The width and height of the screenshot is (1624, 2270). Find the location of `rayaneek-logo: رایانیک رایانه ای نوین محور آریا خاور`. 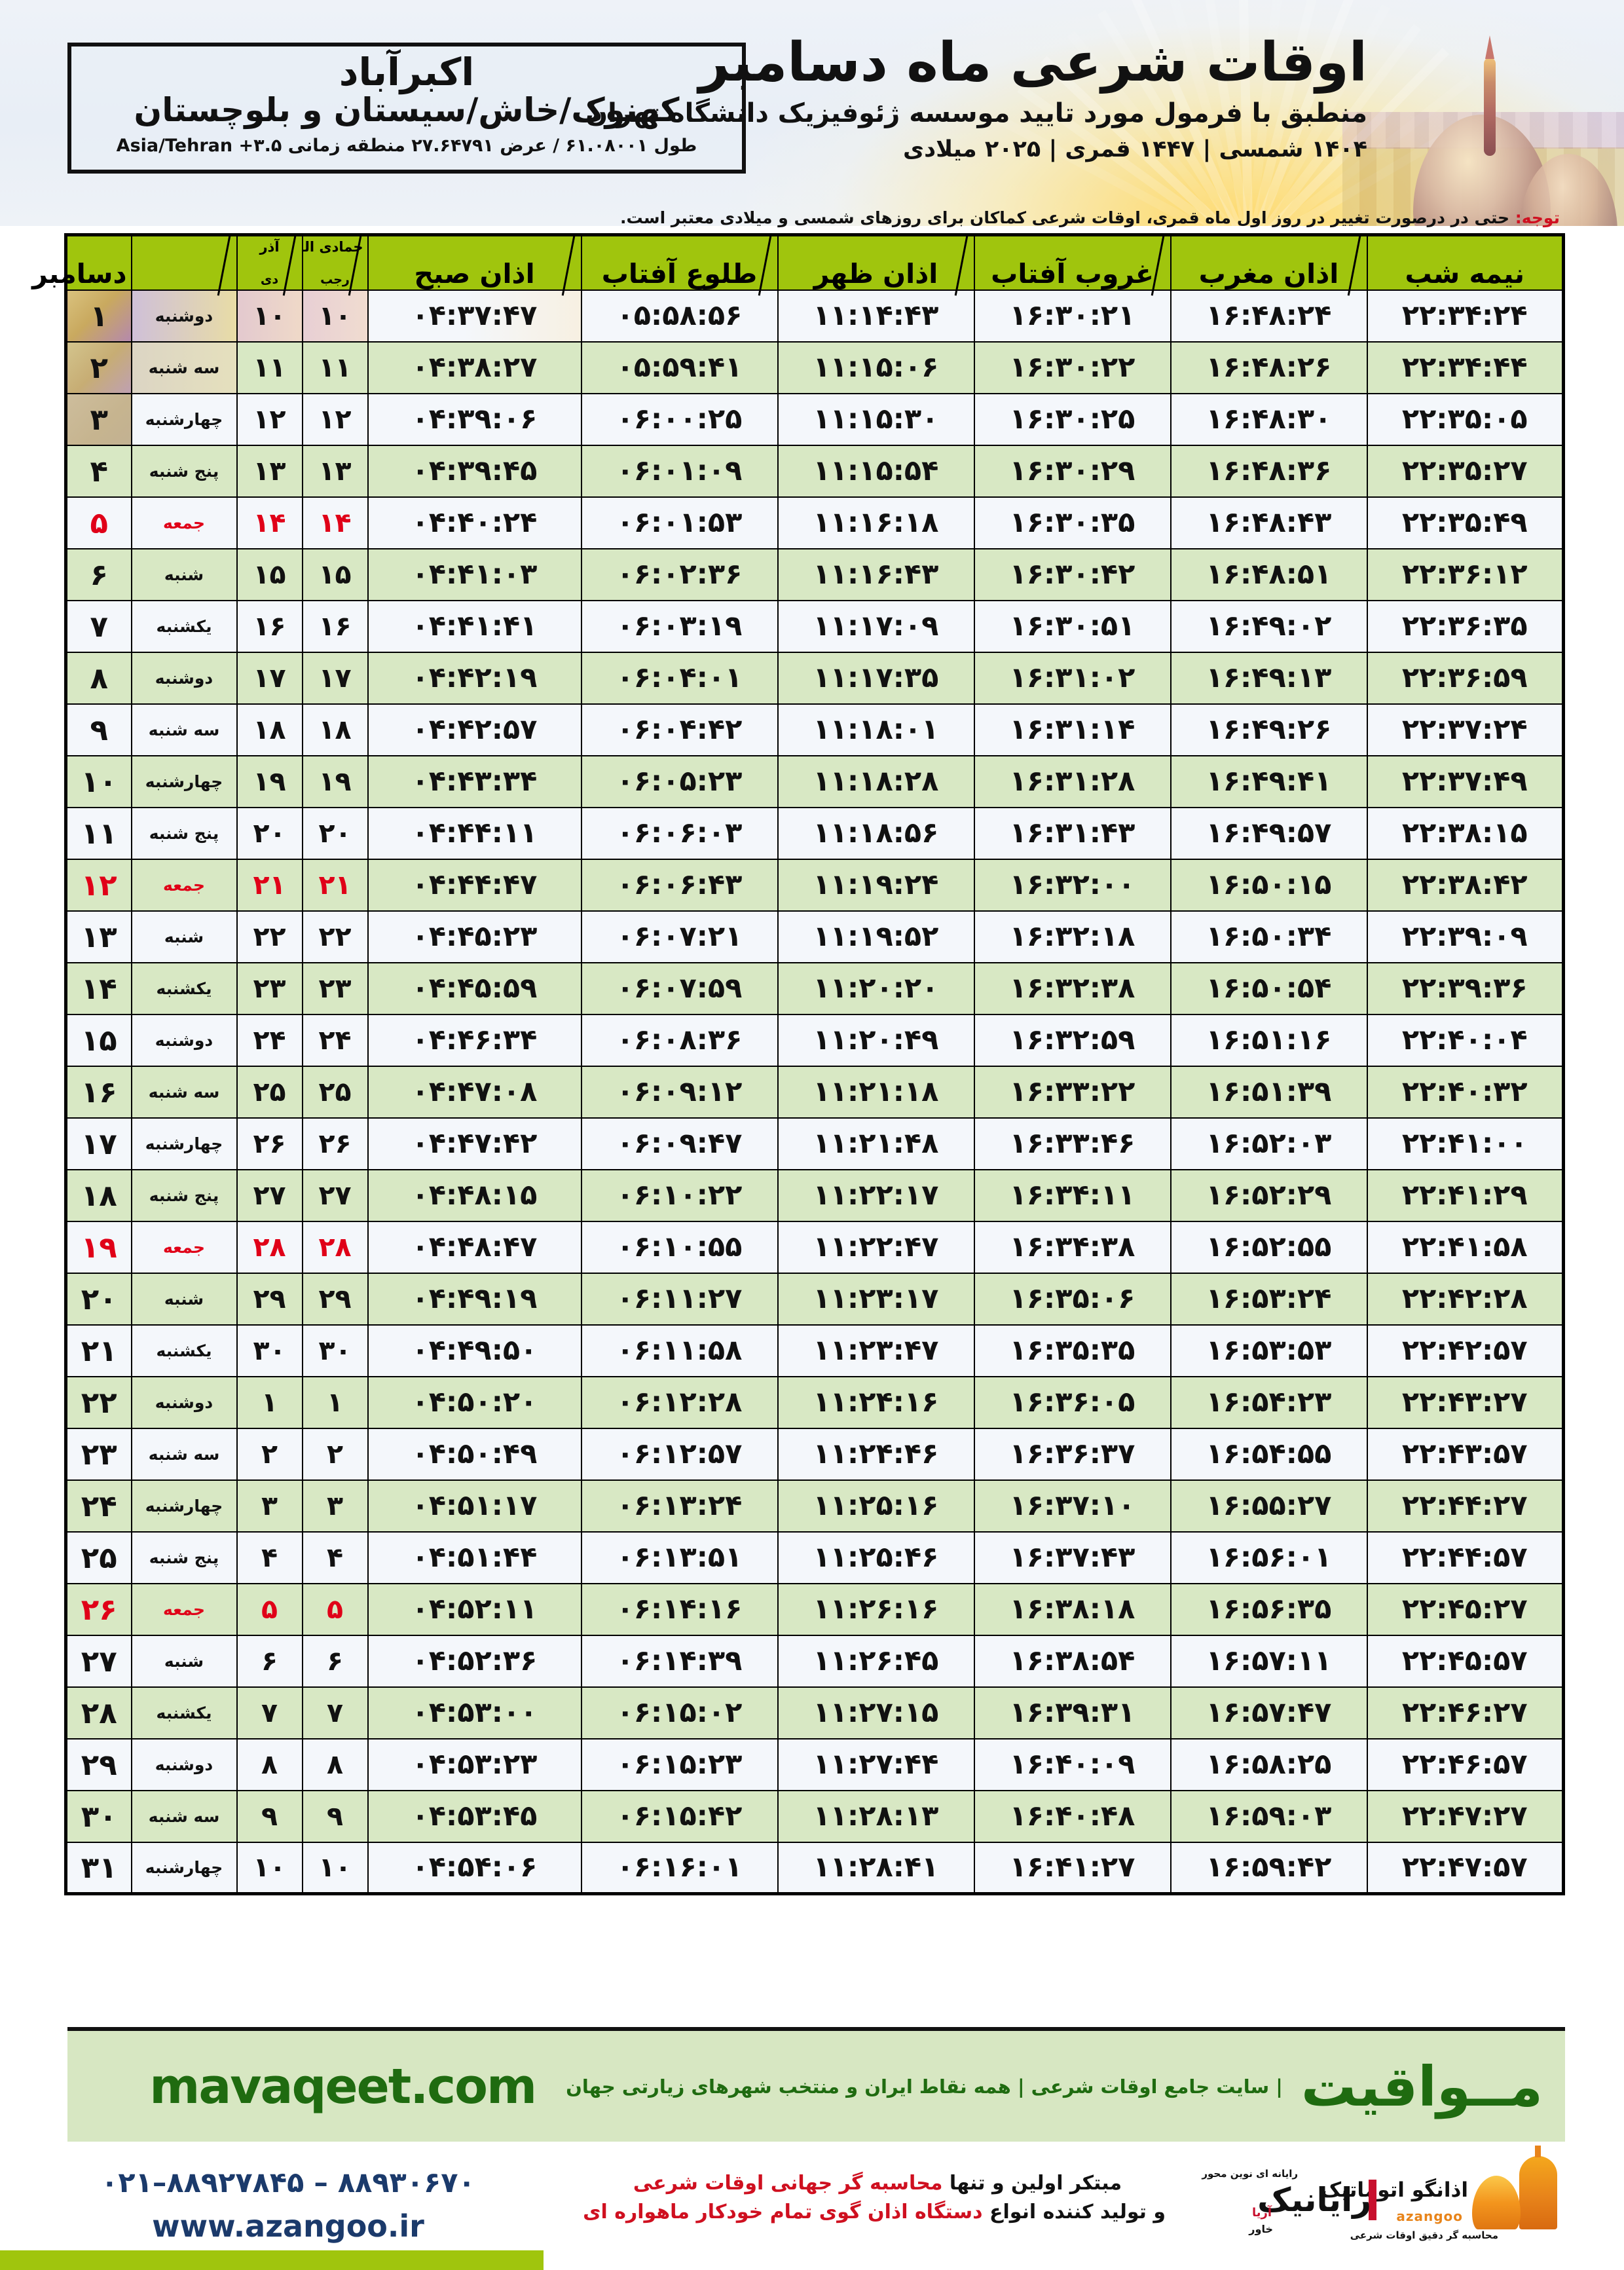

rayaneek-logo: رایانیک رایانه ای نوین محور آریا خاور is located at coordinates (1289, 2202).